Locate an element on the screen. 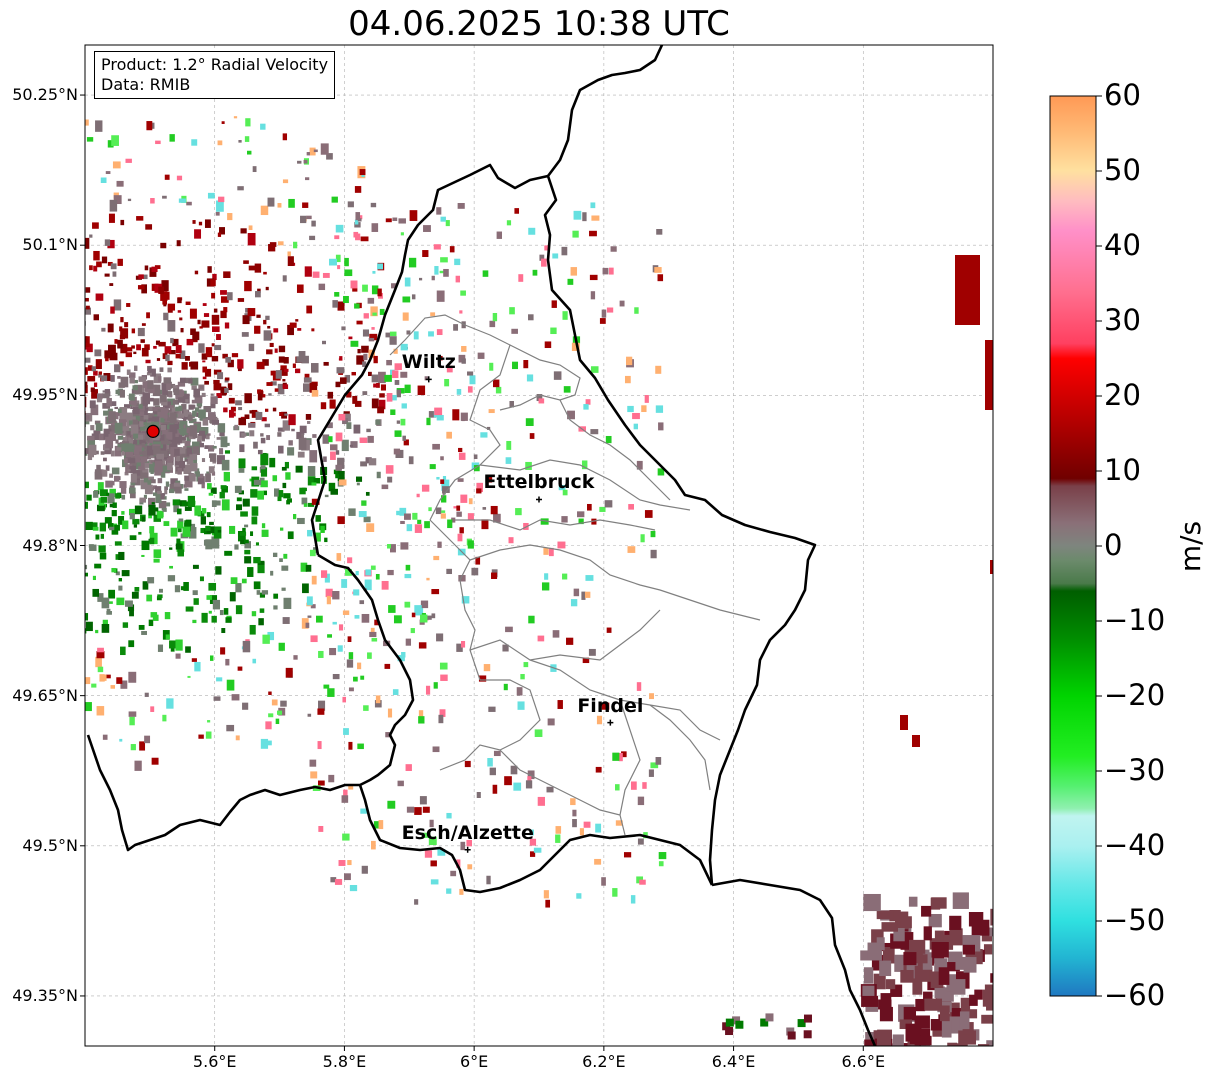 The height and width of the screenshot is (1081, 1207). canton-border-esch is located at coordinates (562, 792).